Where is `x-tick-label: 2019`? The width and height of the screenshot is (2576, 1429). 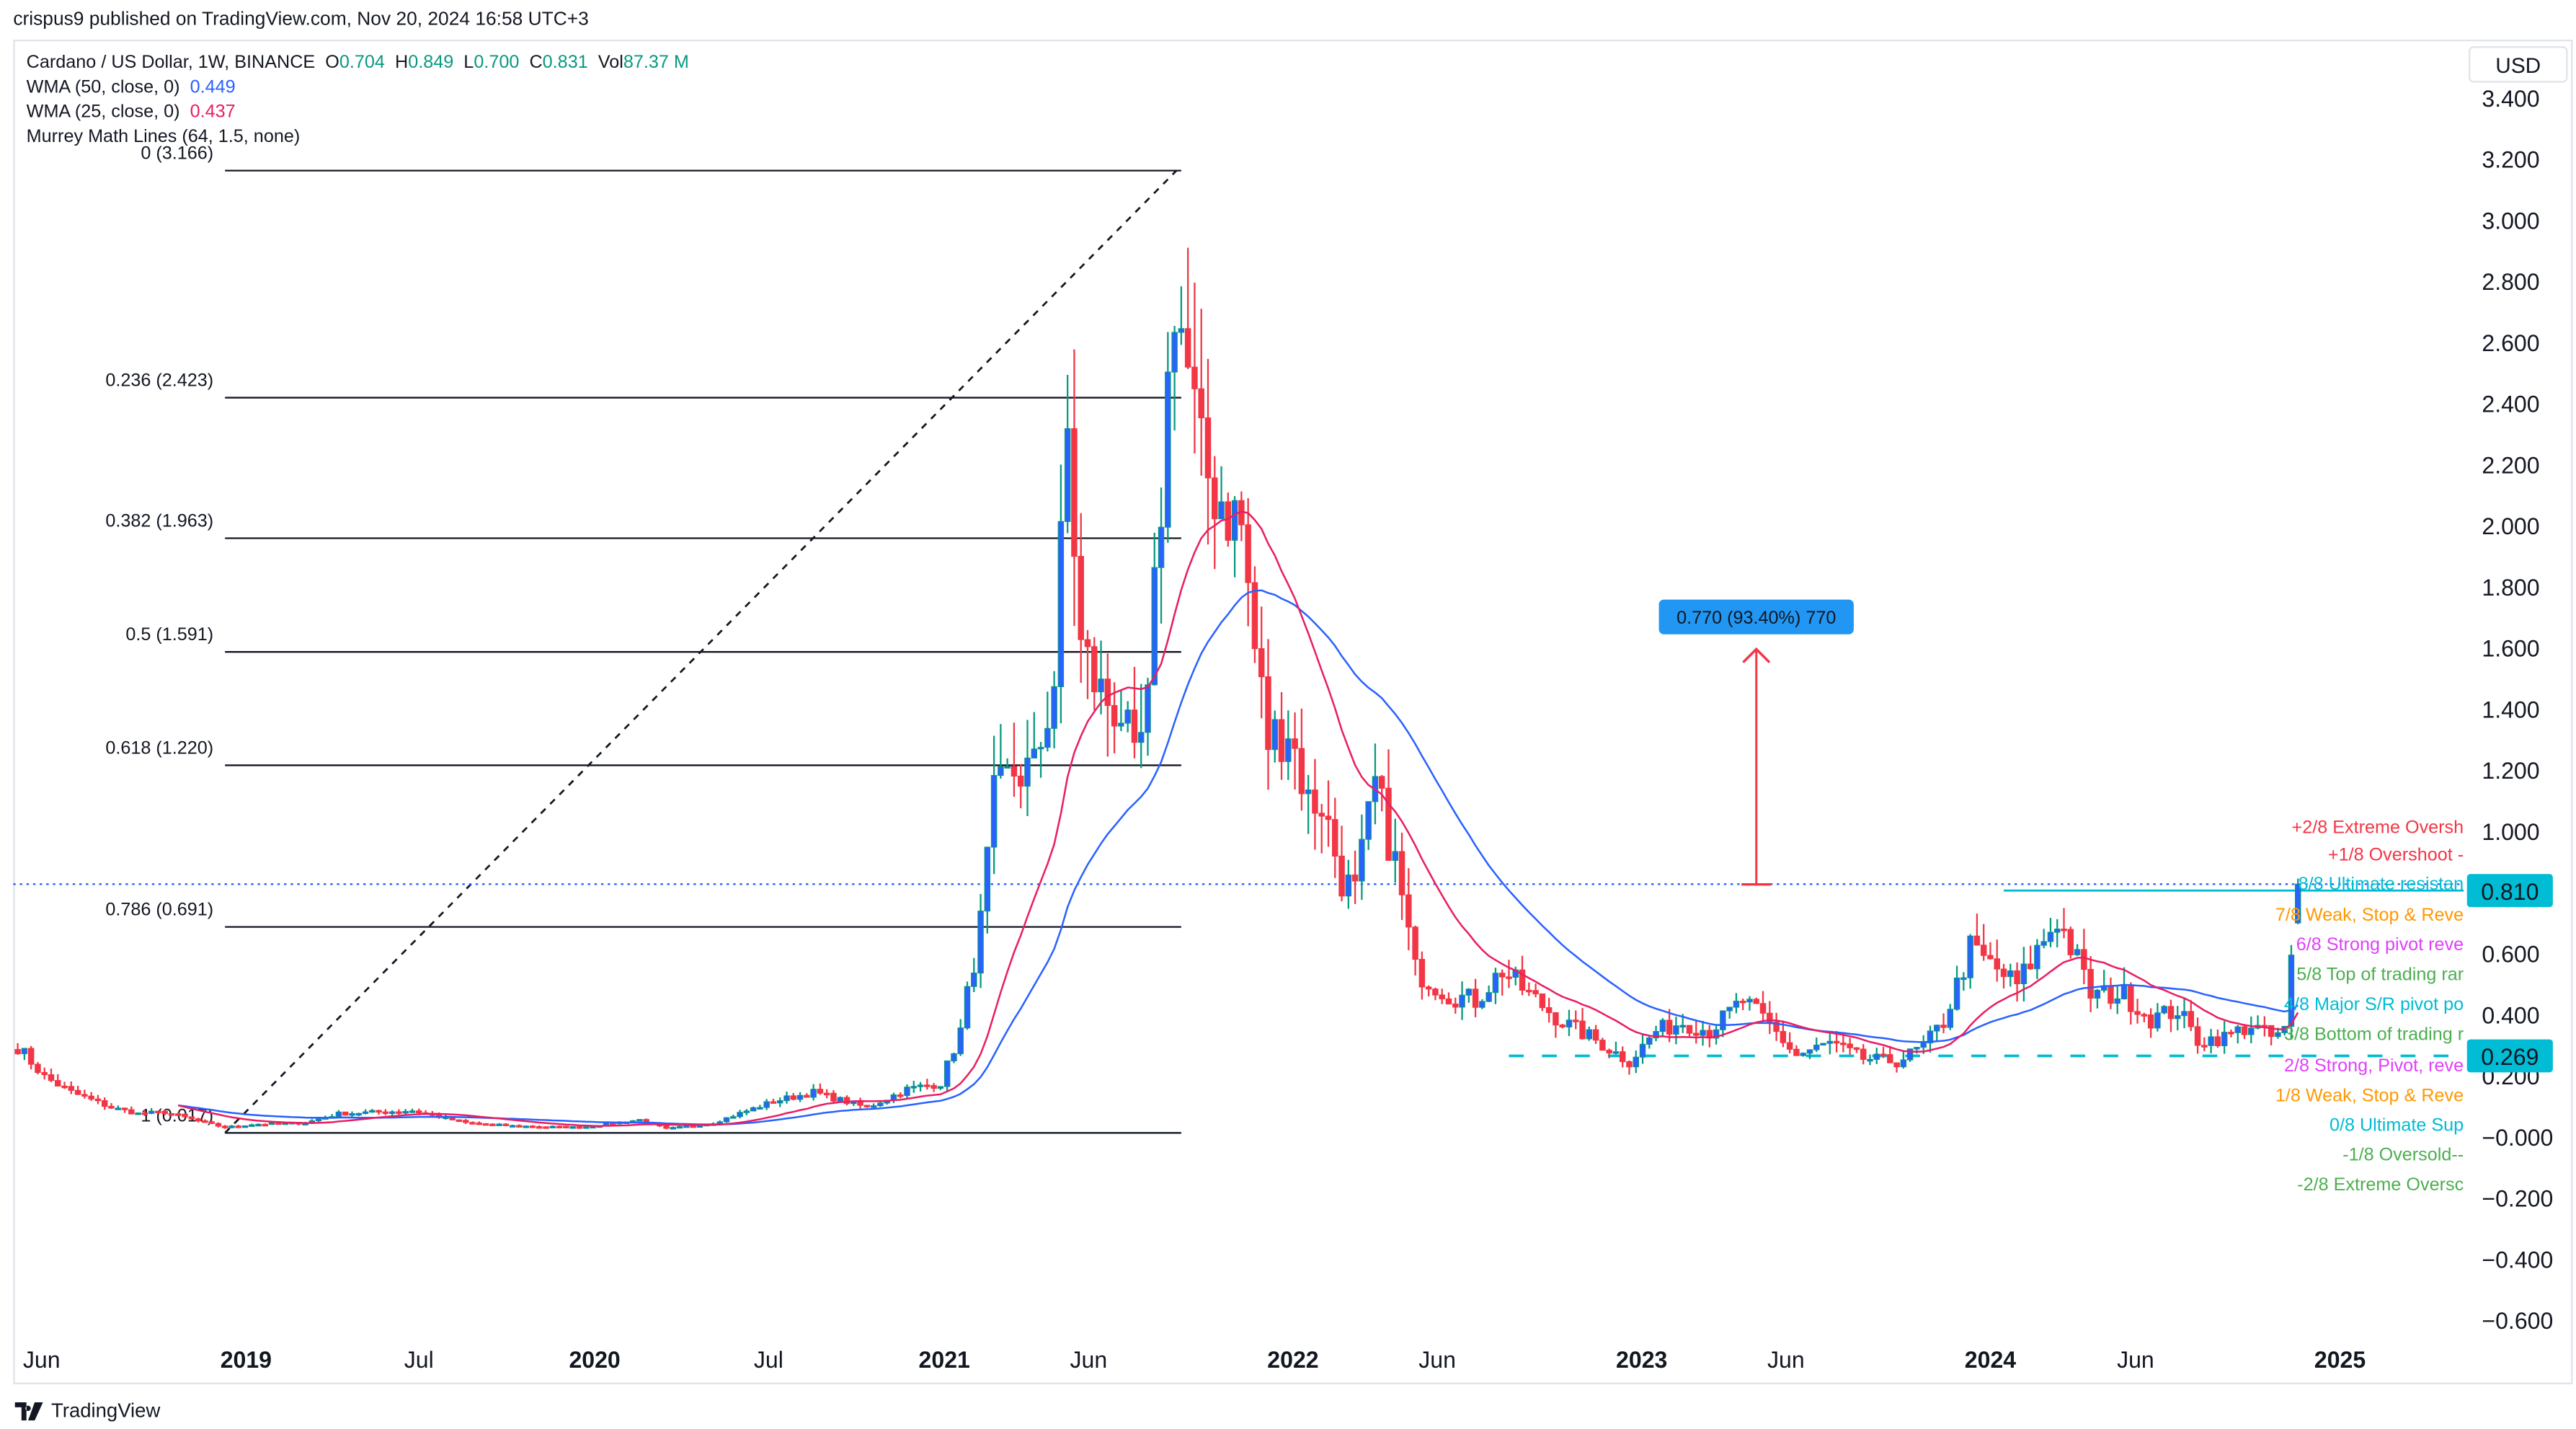
x-tick-label: 2019 is located at coordinates (246, 1360).